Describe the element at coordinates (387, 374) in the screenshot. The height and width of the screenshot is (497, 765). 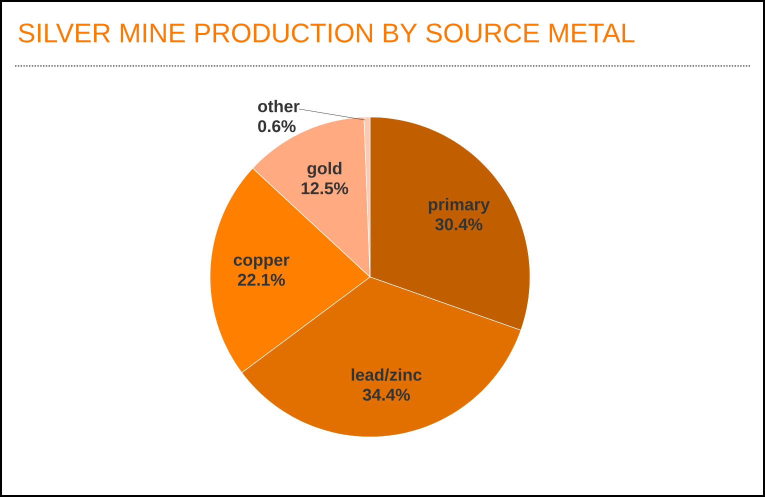
I see `slice-label: lead/zinc` at that location.